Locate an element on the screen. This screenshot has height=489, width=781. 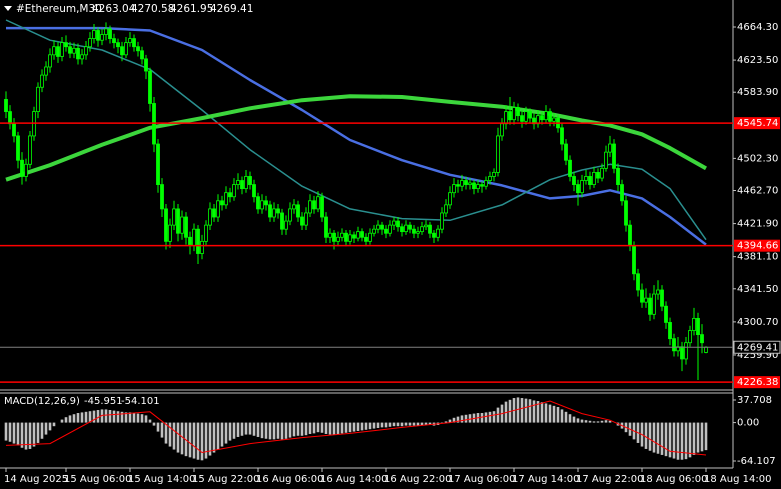
close: 4269.41 is located at coordinates (231, 9).